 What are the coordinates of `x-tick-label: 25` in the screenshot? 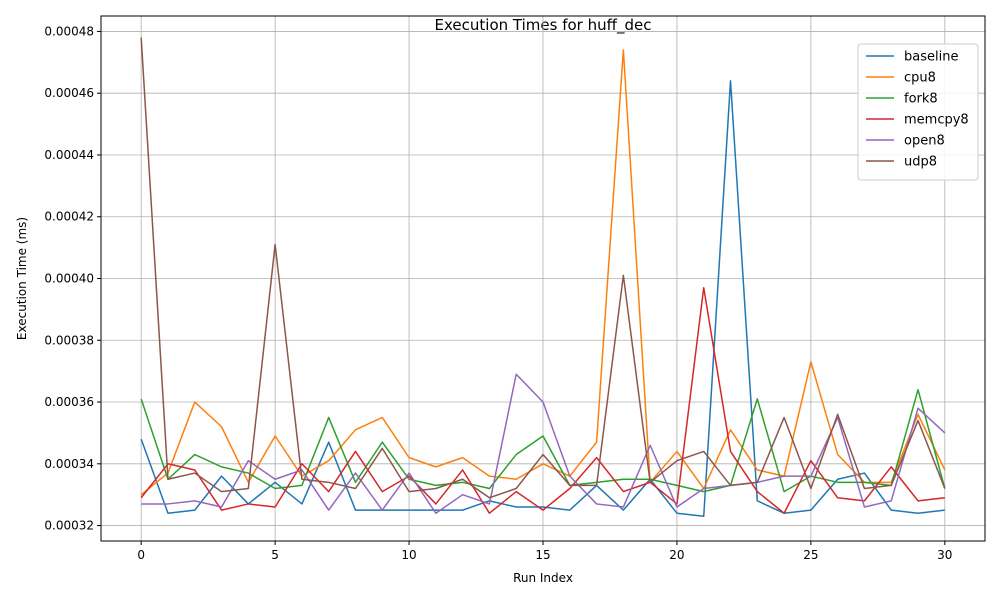 It's located at (810, 555).